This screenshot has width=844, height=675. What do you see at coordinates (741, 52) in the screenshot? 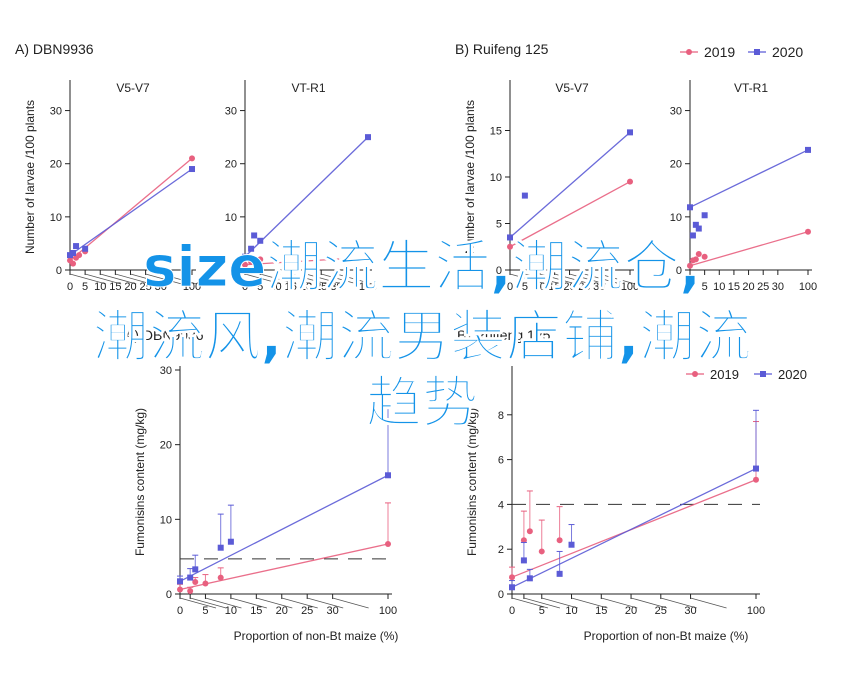
I see `legend: 2019 2020` at bounding box center [741, 52].